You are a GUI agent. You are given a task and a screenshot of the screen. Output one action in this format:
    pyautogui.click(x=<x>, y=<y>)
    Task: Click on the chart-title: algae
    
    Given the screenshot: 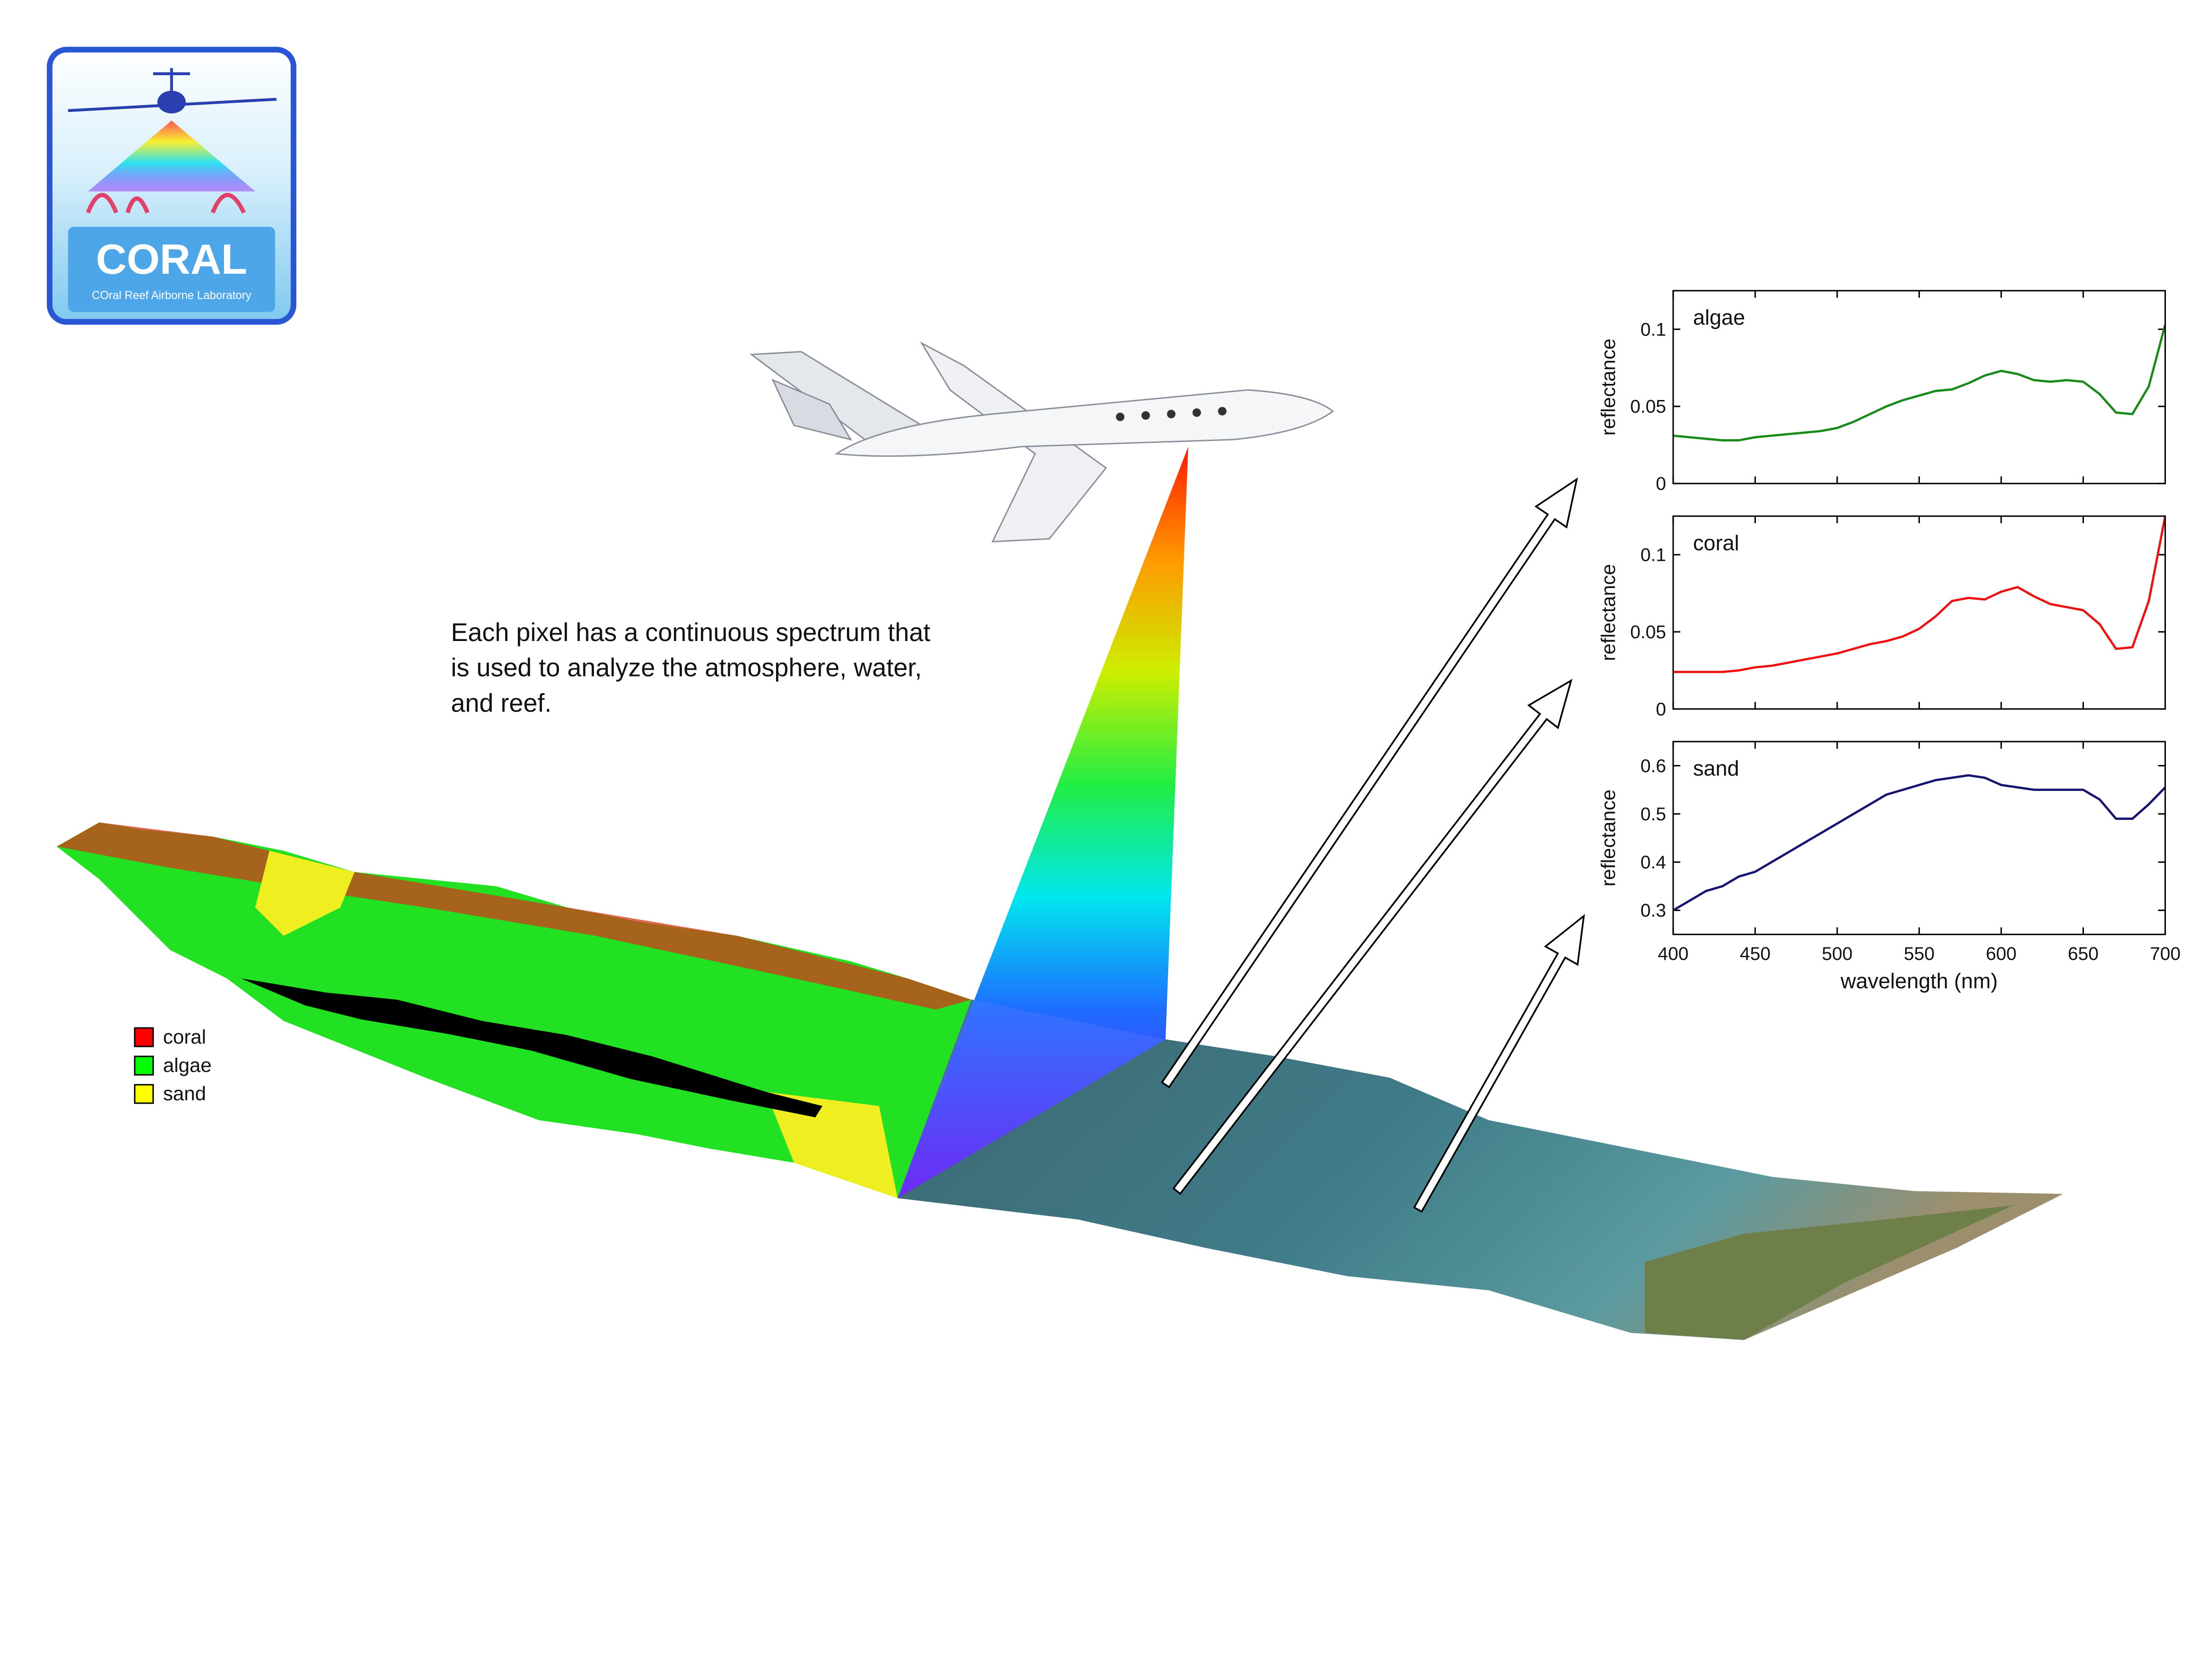 What is the action you would take?
    pyautogui.click(x=1719, y=317)
    